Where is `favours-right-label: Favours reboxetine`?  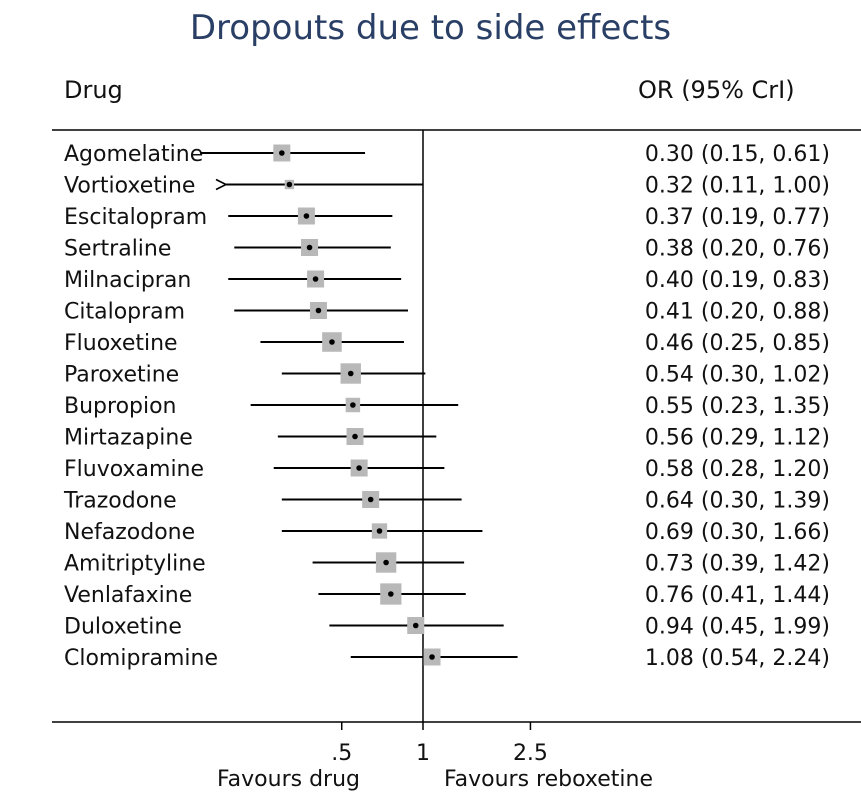 favours-right-label: Favours reboxetine is located at coordinates (548, 779).